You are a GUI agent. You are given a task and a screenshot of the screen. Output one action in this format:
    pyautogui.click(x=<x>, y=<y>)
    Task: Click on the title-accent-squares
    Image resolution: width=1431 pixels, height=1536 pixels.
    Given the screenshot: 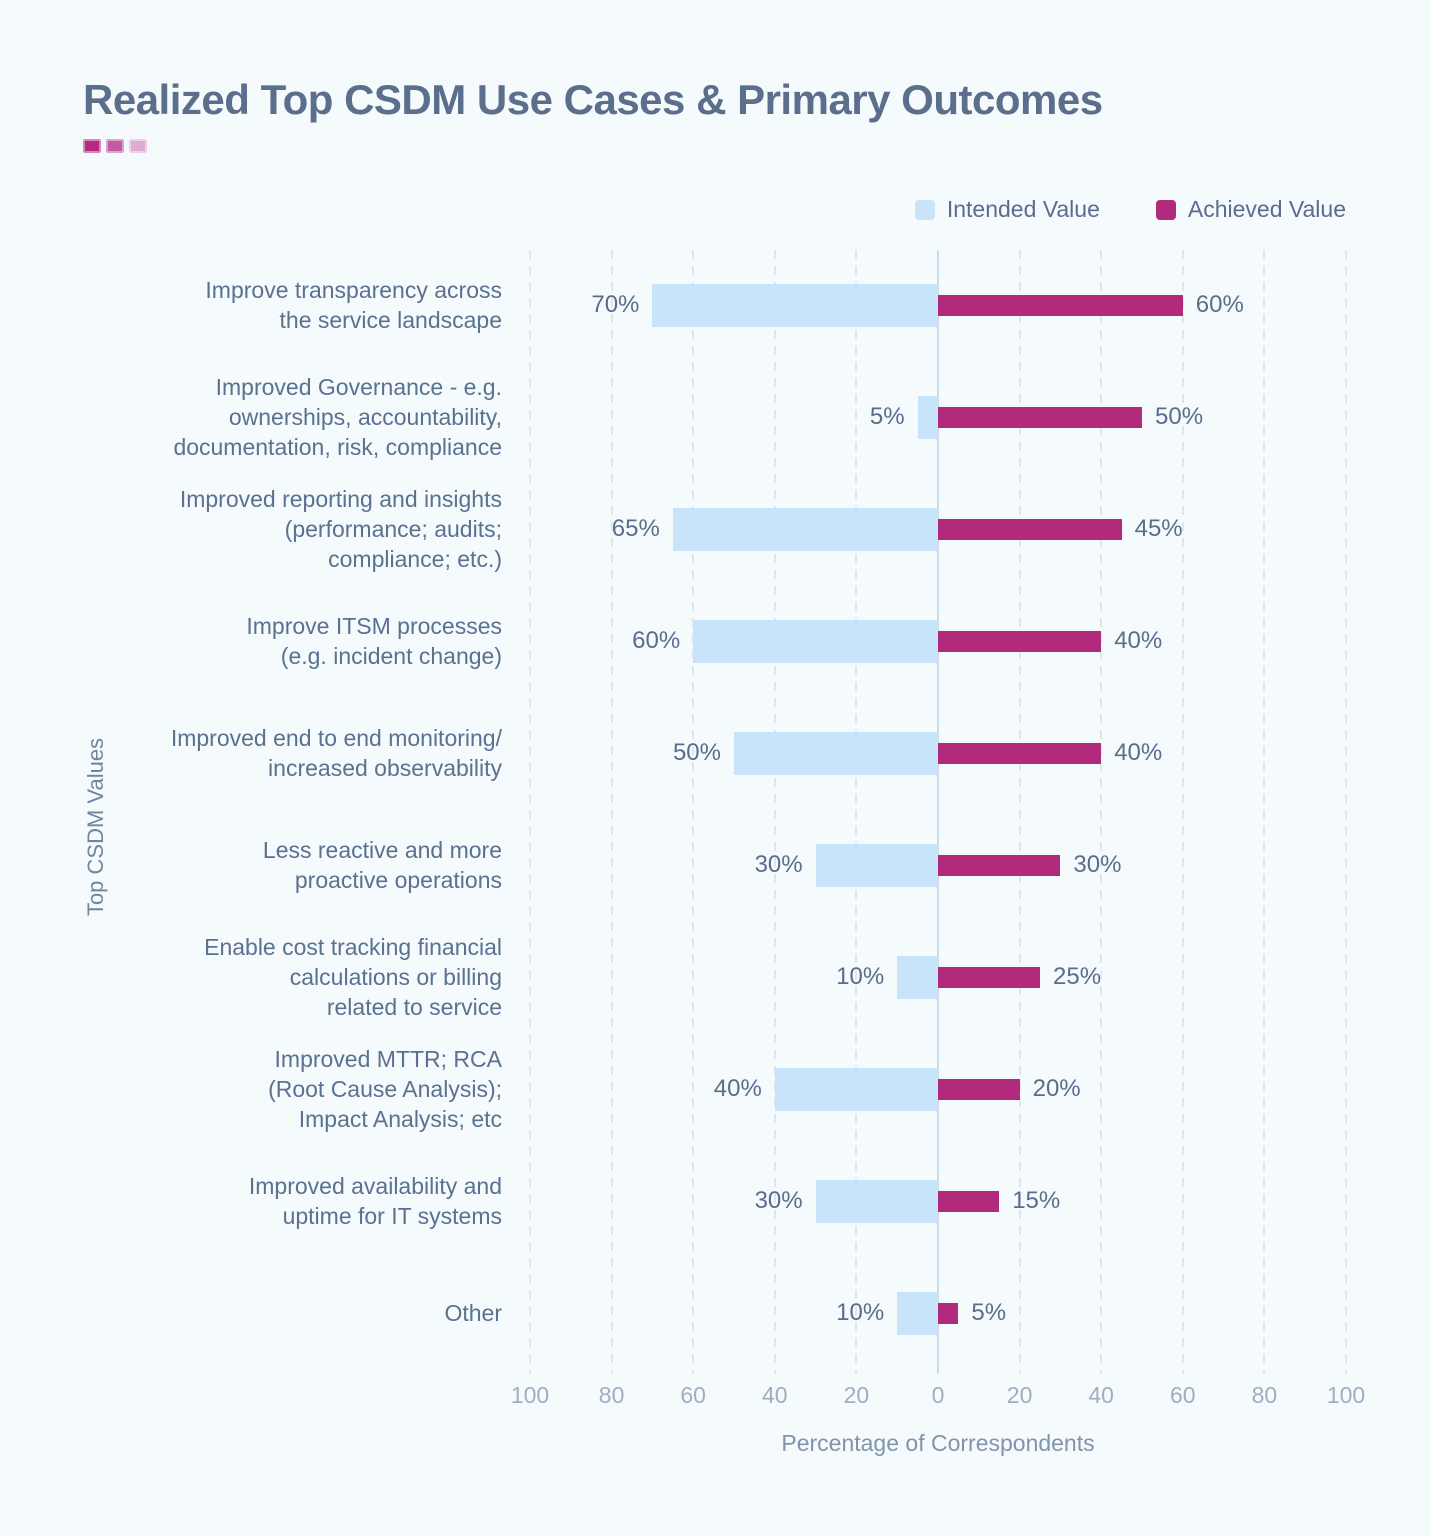 What is the action you would take?
    pyautogui.click(x=115, y=146)
    